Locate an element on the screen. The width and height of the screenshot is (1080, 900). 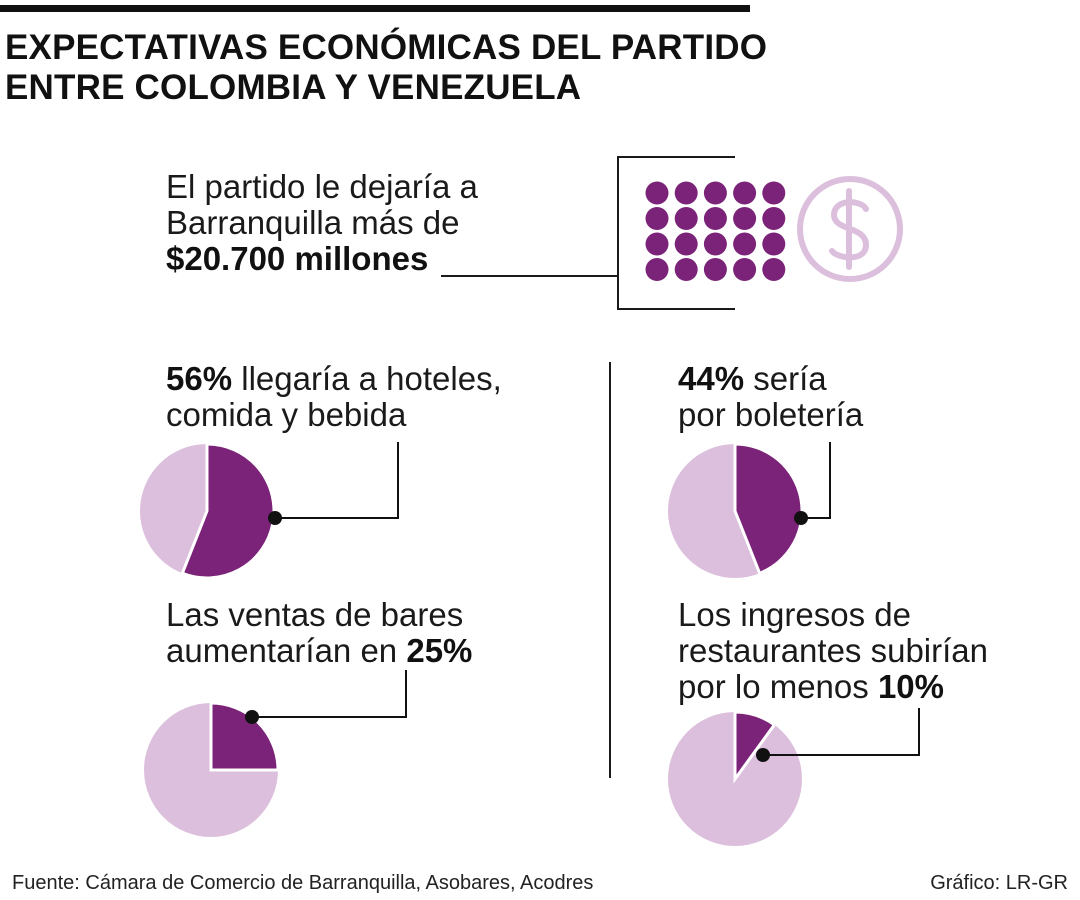
pie-4-text-2: restaurantes subirían is located at coordinates (833, 650).